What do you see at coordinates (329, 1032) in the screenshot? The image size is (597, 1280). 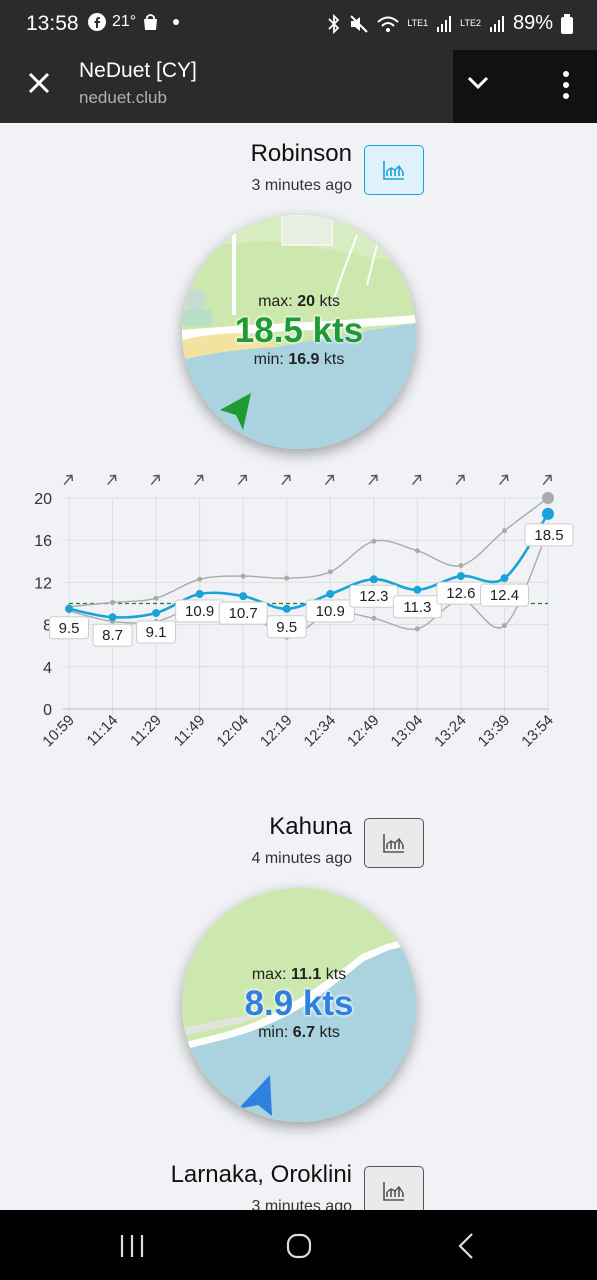 I see `min-unit: kts` at bounding box center [329, 1032].